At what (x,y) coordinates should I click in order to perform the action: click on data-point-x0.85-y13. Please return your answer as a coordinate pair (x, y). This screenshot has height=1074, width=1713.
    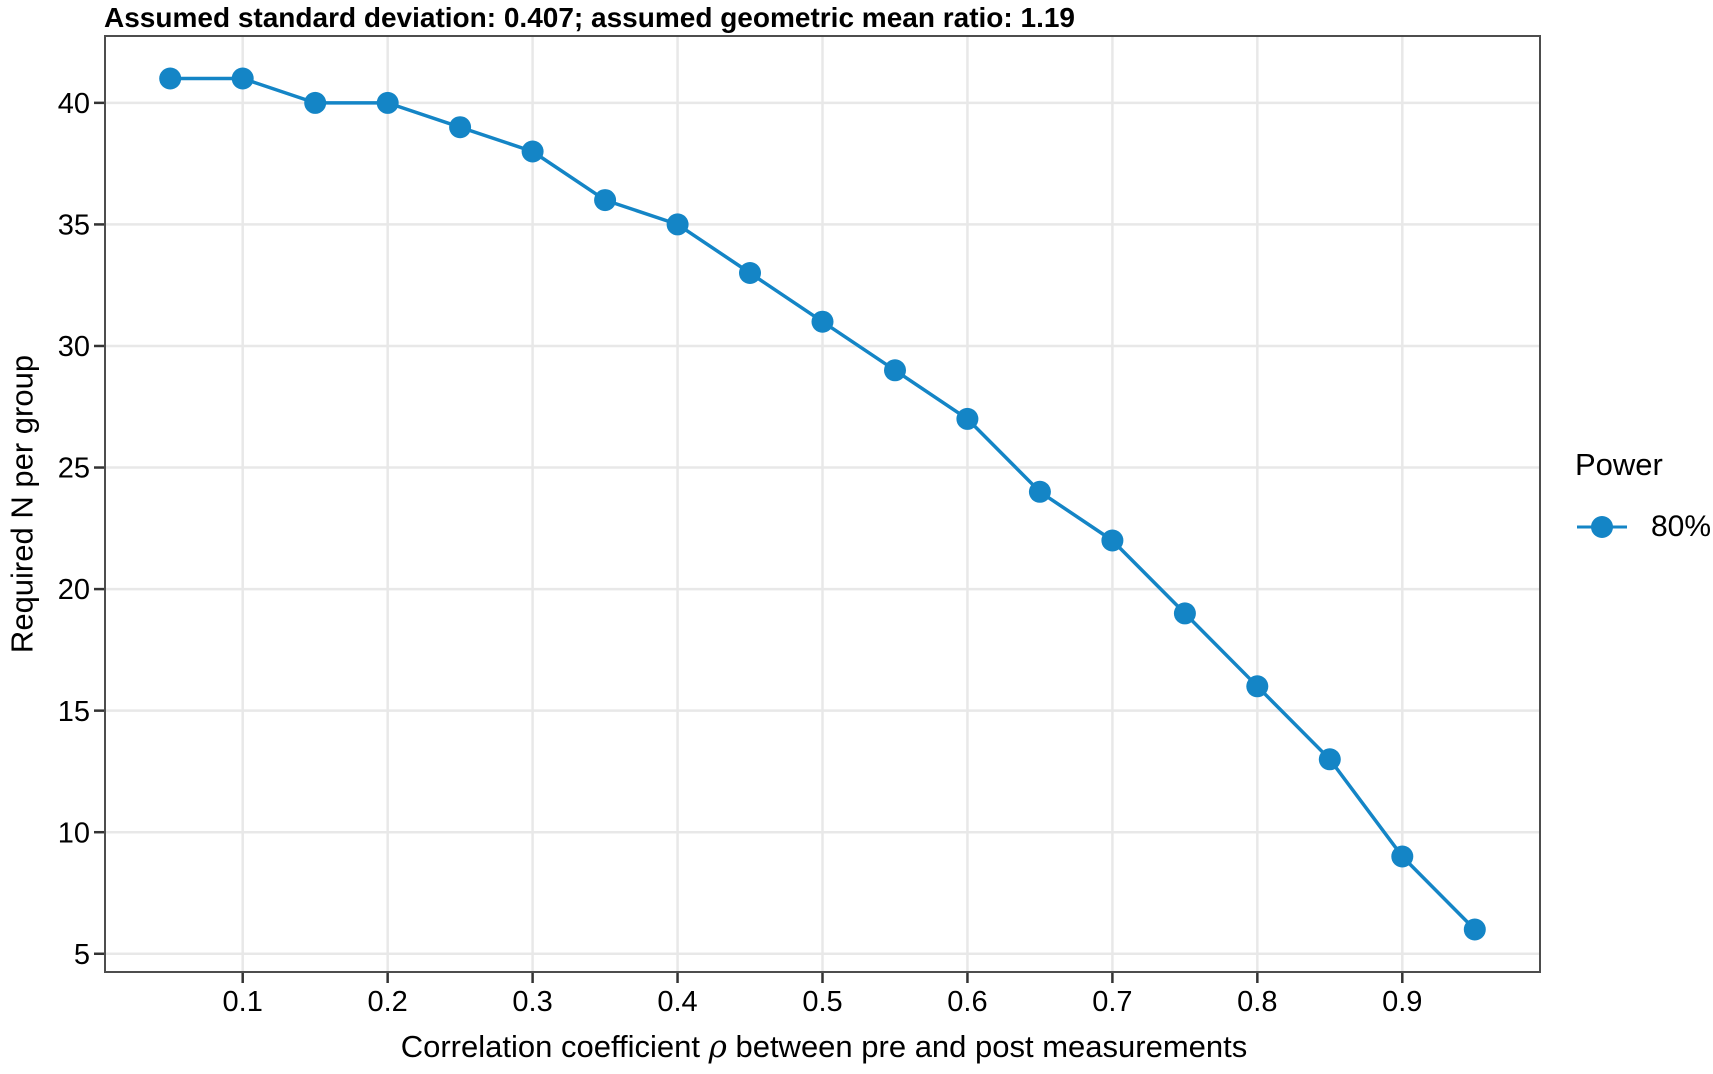
    Looking at the image, I should click on (1329, 759).